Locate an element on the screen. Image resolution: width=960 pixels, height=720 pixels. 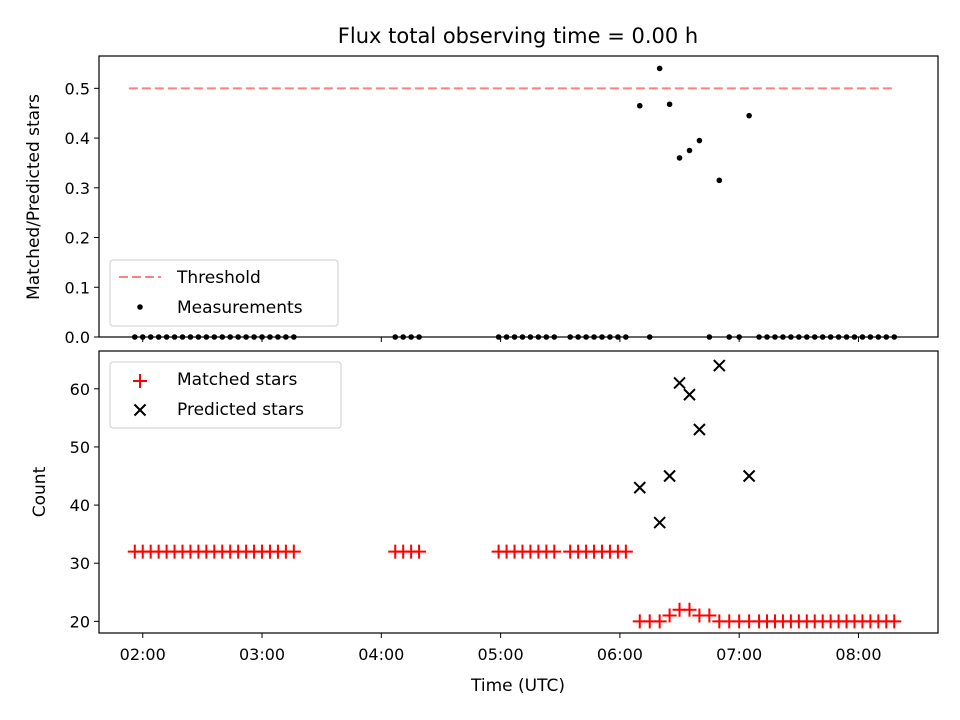
top-legend-box is located at coordinates (224, 293).